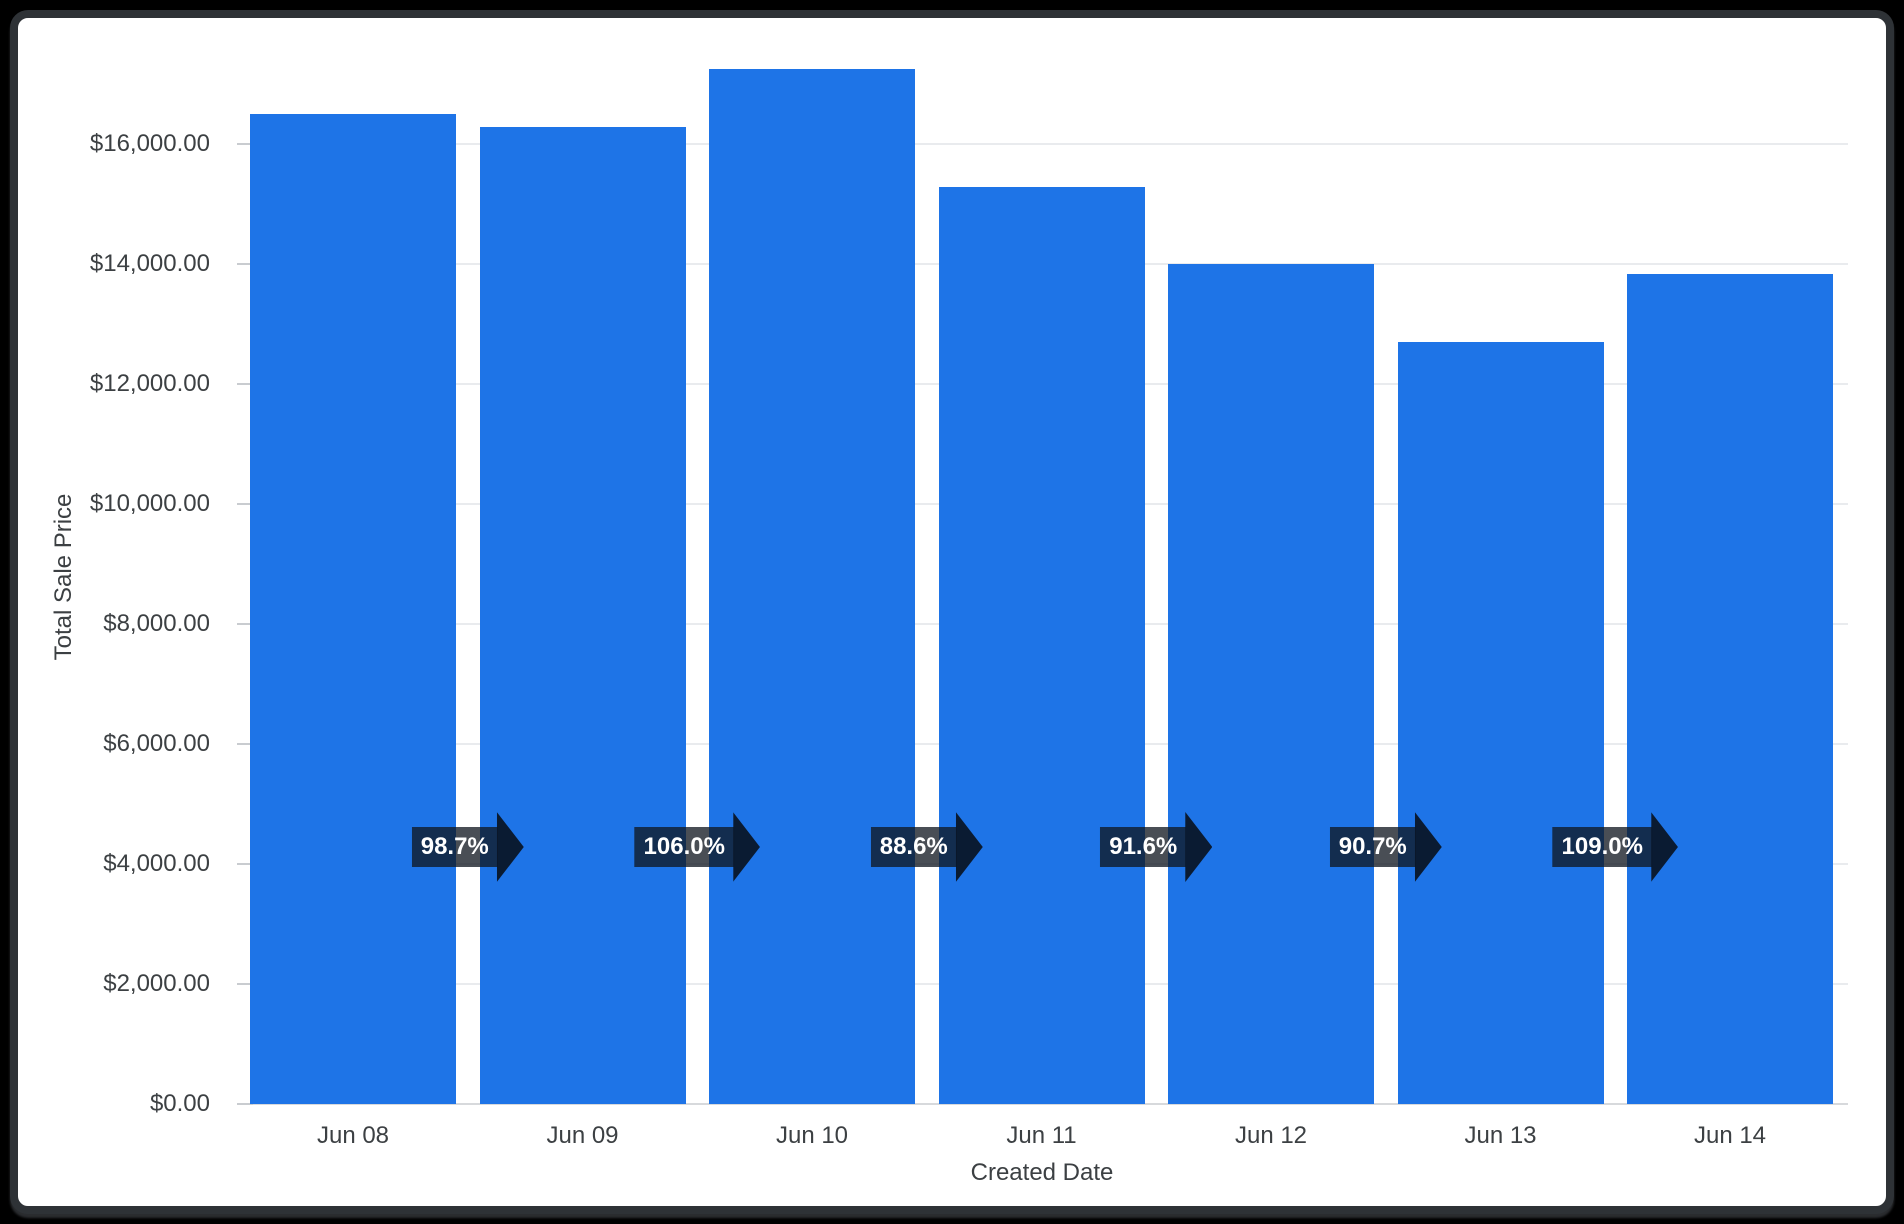 The image size is (1904, 1224). I want to click on percent-change-value: 106.0%, so click(684, 847).